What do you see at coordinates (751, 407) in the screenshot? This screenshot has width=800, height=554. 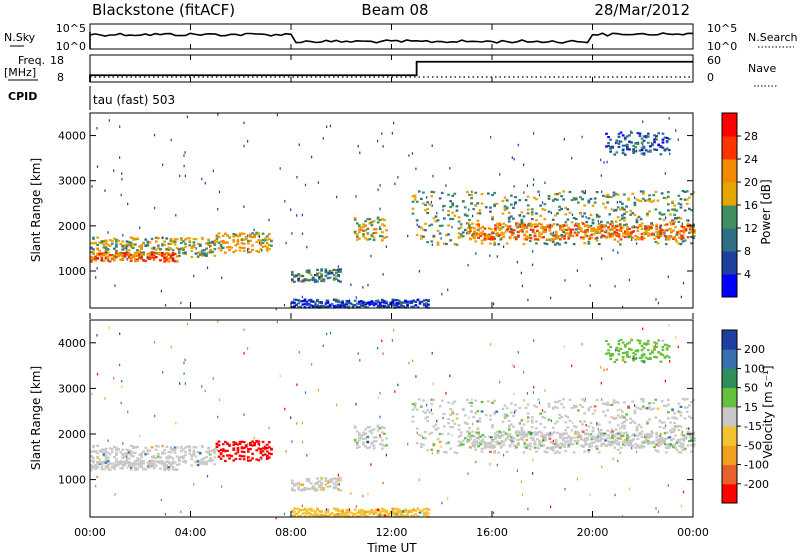 I see `colorbar-tick-label: 15` at bounding box center [751, 407].